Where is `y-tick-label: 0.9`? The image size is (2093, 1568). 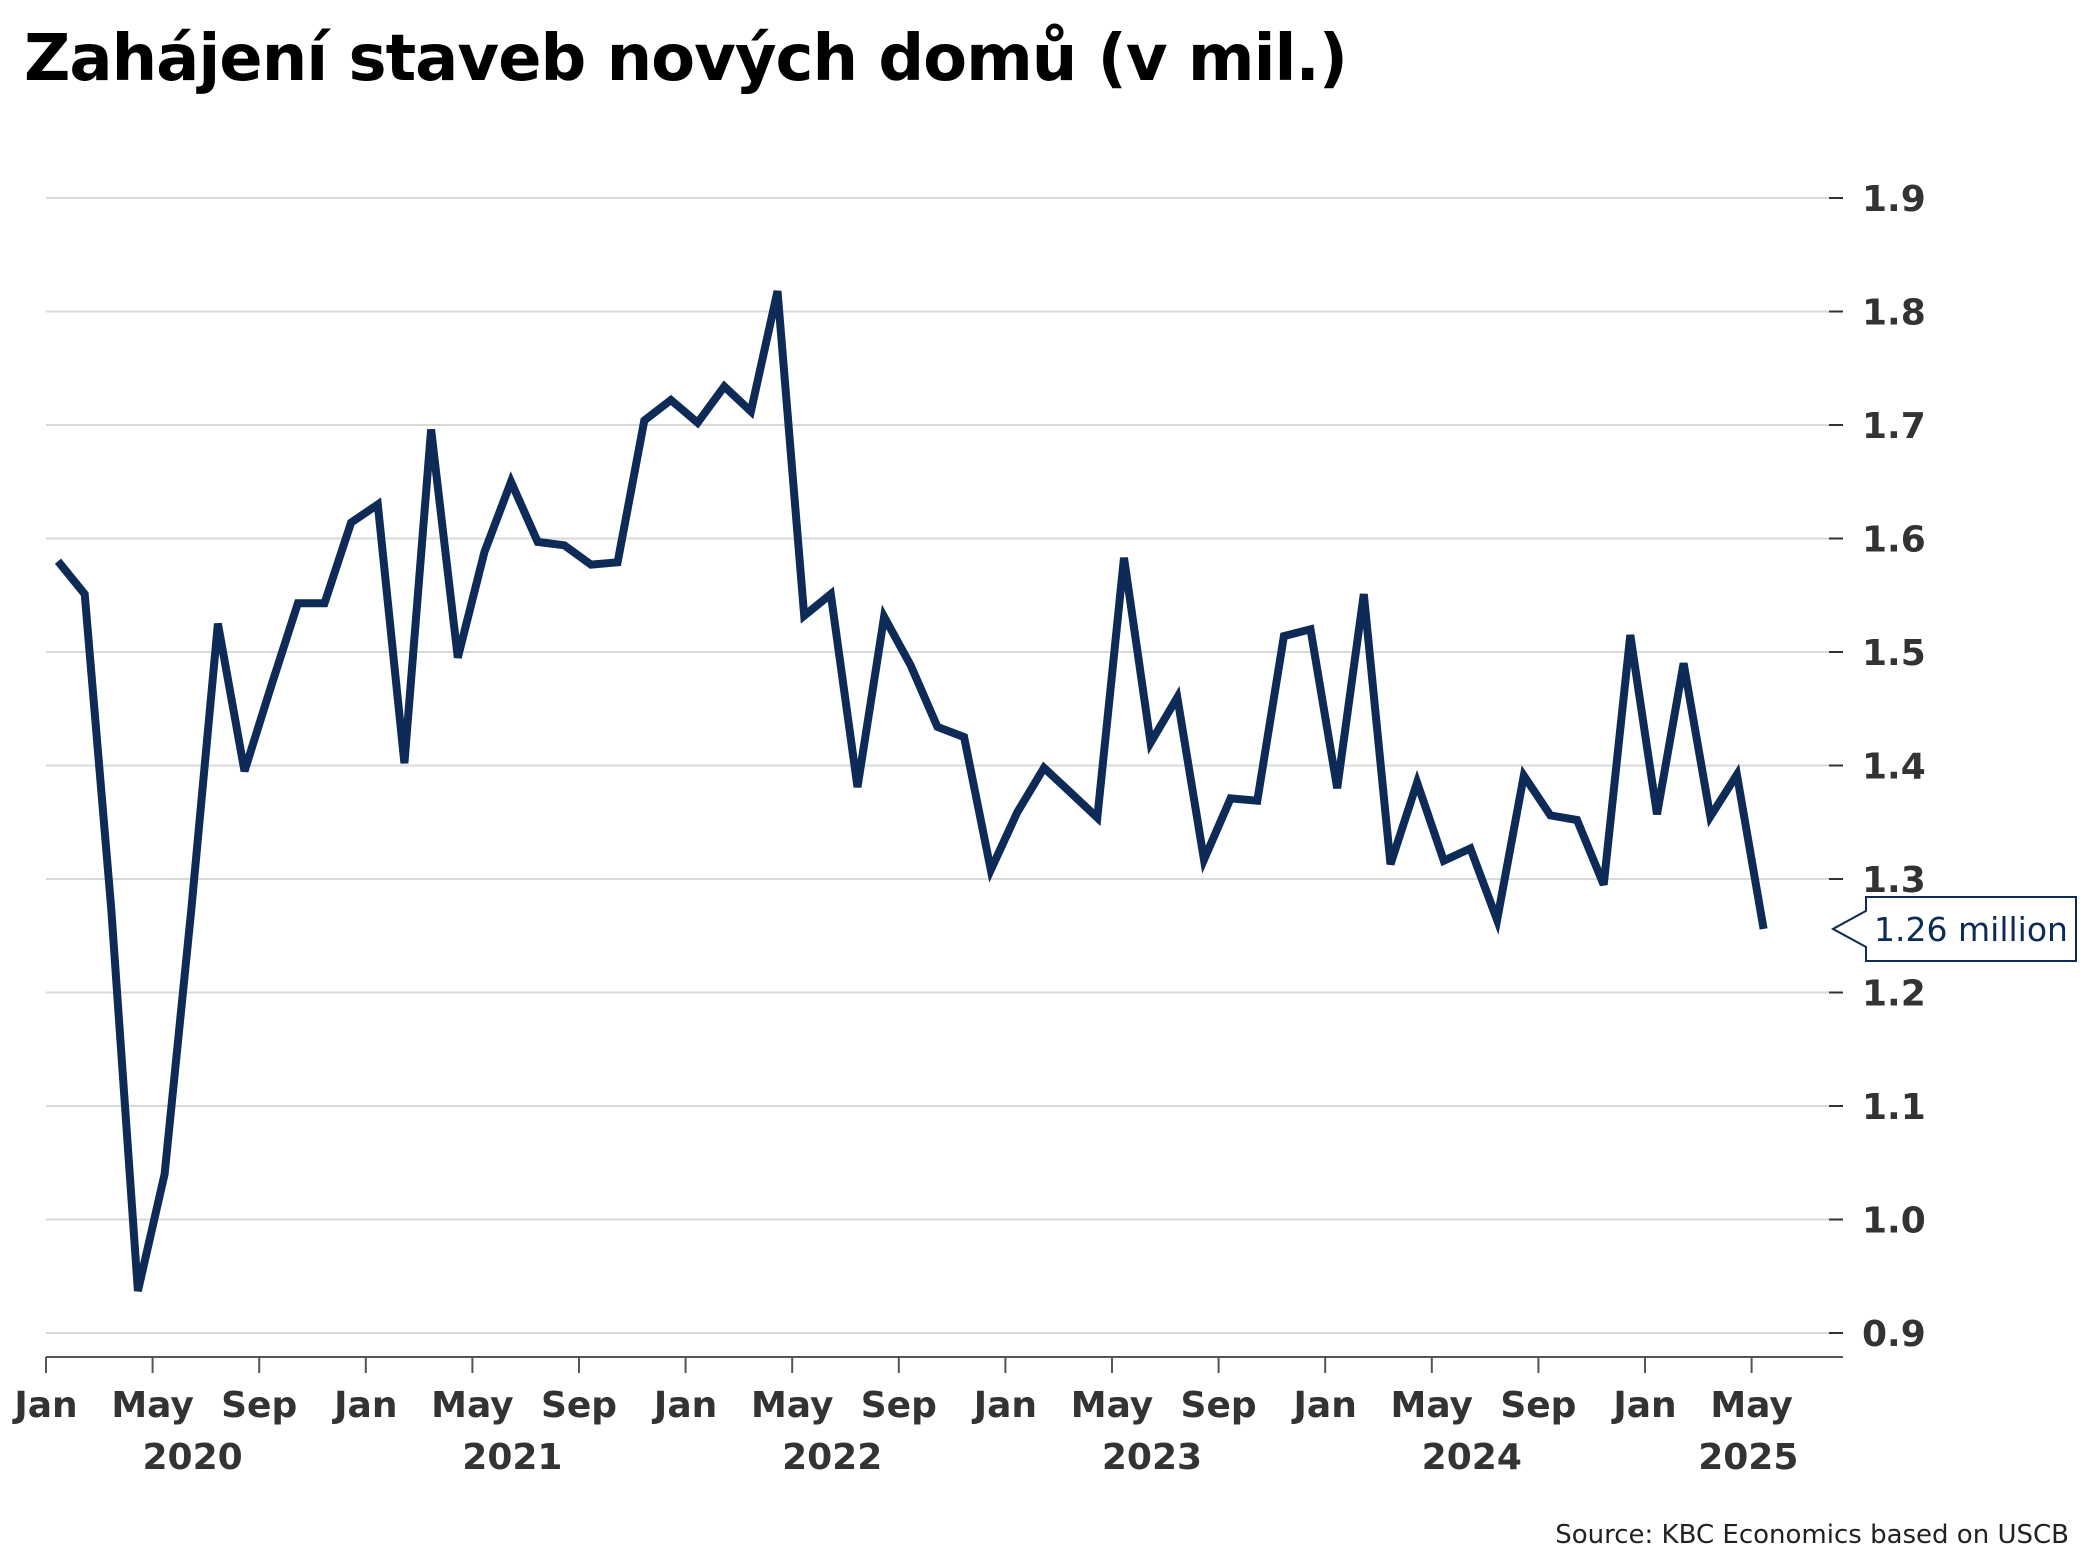
y-tick-label: 0.9 is located at coordinates (1894, 1334).